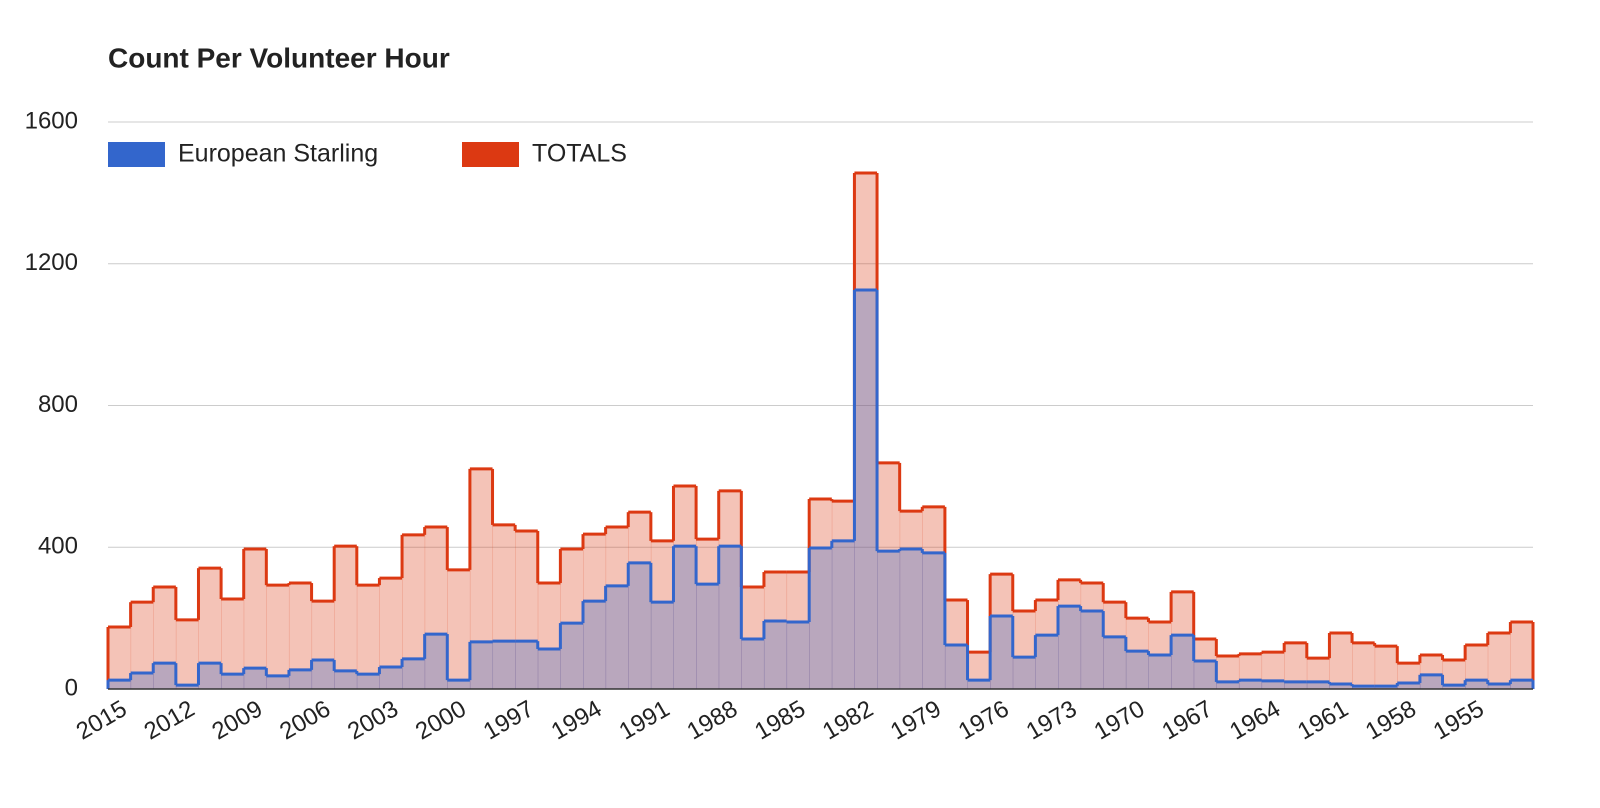 Image resolution: width=1600 pixels, height=808 pixels. What do you see at coordinates (577, 720) in the screenshot?
I see `x-tick-label: 1994` at bounding box center [577, 720].